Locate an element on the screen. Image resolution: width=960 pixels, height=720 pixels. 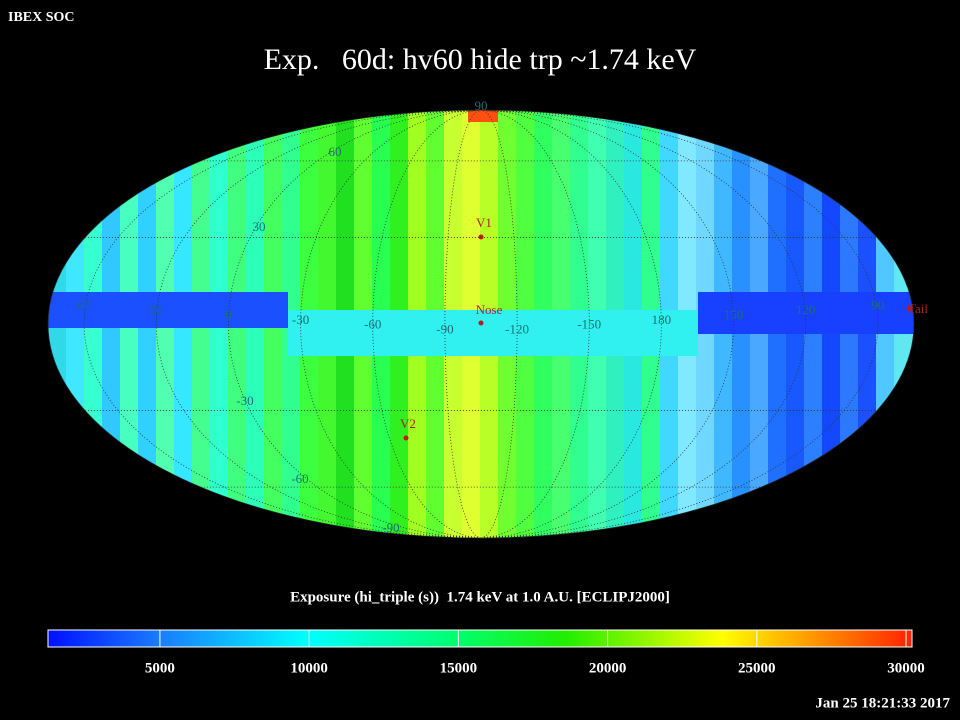
colorbar-tick-label: 5000 is located at coordinates (160, 668).